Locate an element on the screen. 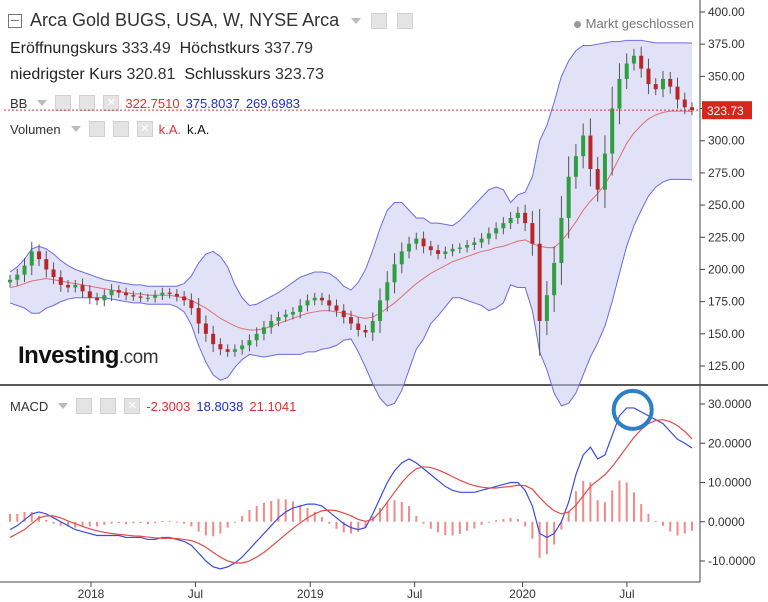 The image size is (768, 602). macd-legend: MACD ✕ -2.3003 18.8038 21.1041 is located at coordinates (153, 406).